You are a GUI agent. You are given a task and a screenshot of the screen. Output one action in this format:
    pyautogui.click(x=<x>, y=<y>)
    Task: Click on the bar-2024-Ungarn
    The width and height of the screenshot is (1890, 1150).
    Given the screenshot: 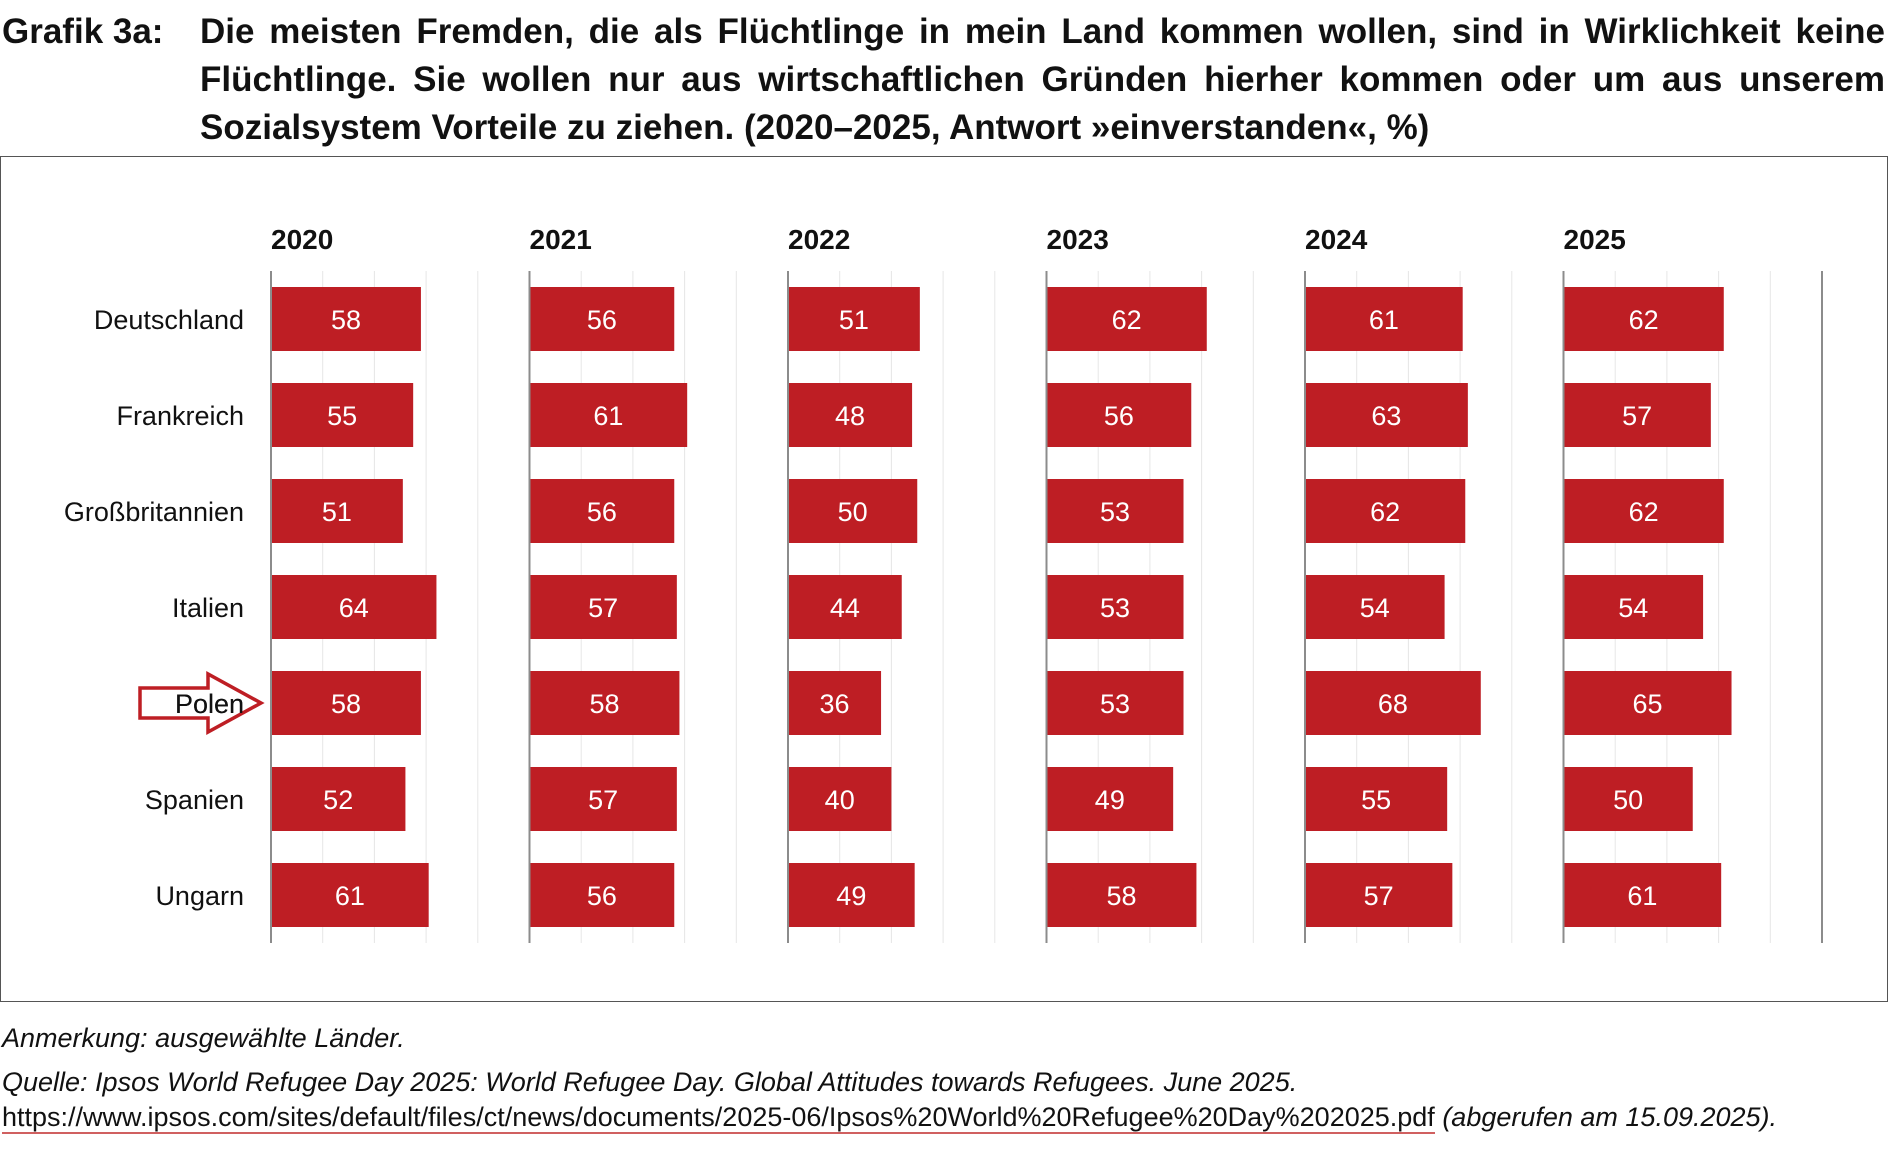 What is the action you would take?
    pyautogui.click(x=1379, y=895)
    